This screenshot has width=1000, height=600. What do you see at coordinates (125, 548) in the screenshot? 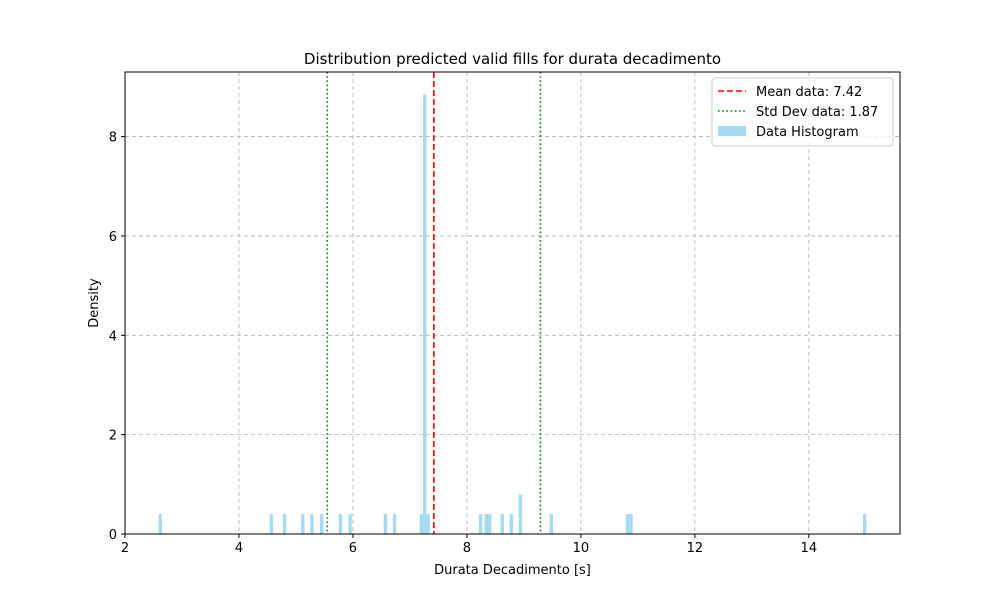
I see `x-tick-label: 2` at bounding box center [125, 548].